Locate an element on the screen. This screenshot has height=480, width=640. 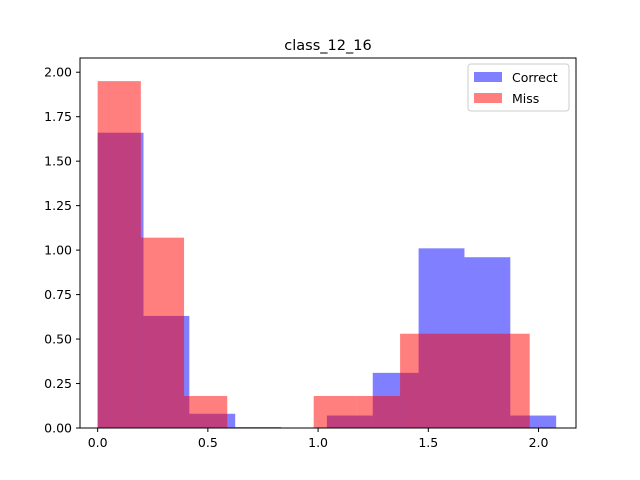
x-tick-label: 1.0 is located at coordinates (318, 442).